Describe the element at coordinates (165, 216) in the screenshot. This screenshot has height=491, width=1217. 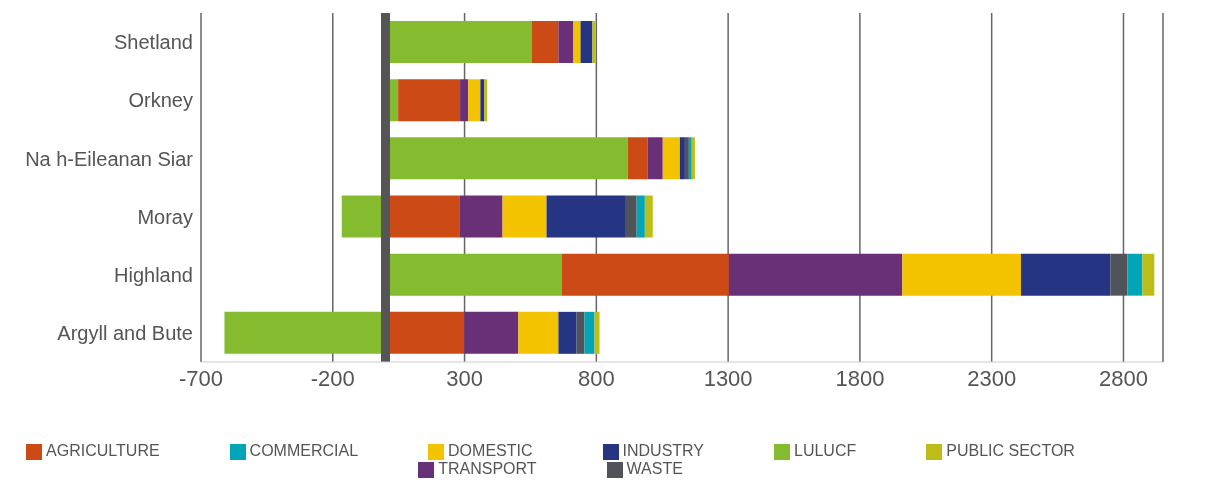
I see `y-tick-label: Moray` at that location.